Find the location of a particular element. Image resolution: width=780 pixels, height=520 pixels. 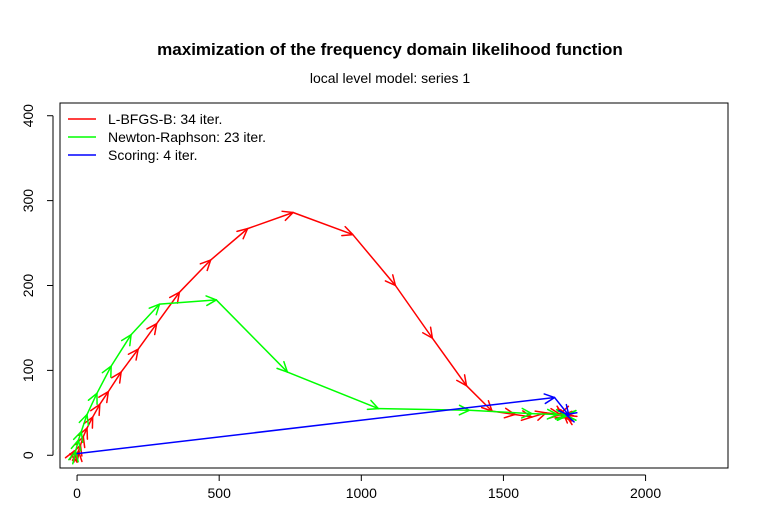

legend-label: Scoring: 4 iter. is located at coordinates (153, 155).